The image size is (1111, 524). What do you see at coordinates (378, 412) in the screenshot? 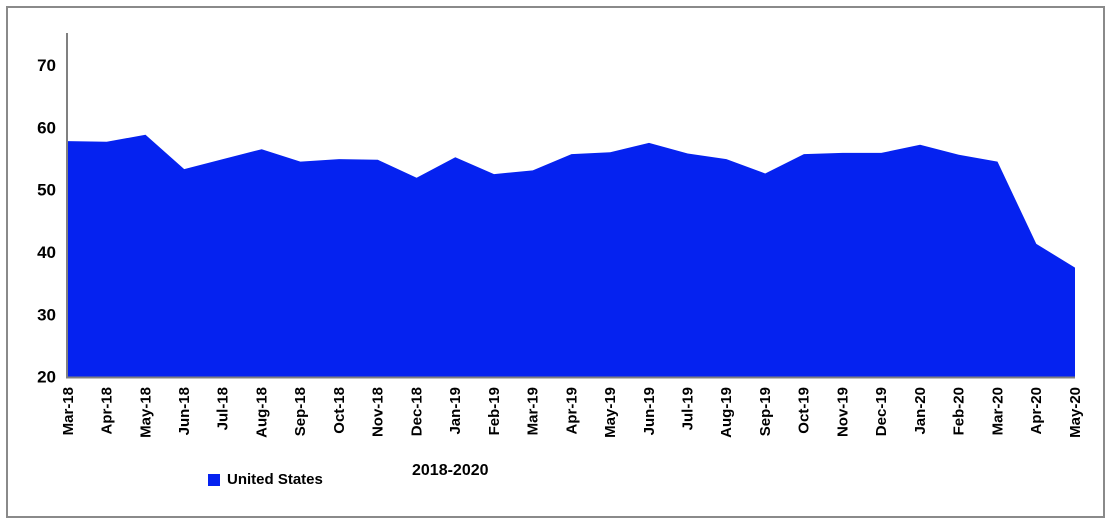
I see `x-tick-label: Nov-18` at bounding box center [378, 412].